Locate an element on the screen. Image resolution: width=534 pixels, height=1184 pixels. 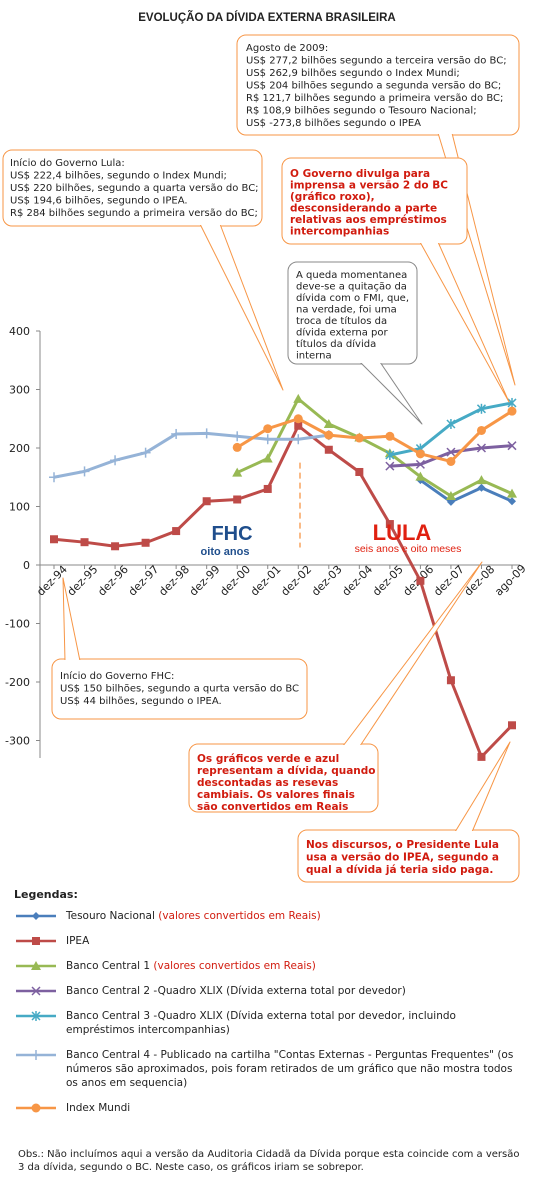
callout-line: descontadas as resevas is located at coordinates (267, 783).